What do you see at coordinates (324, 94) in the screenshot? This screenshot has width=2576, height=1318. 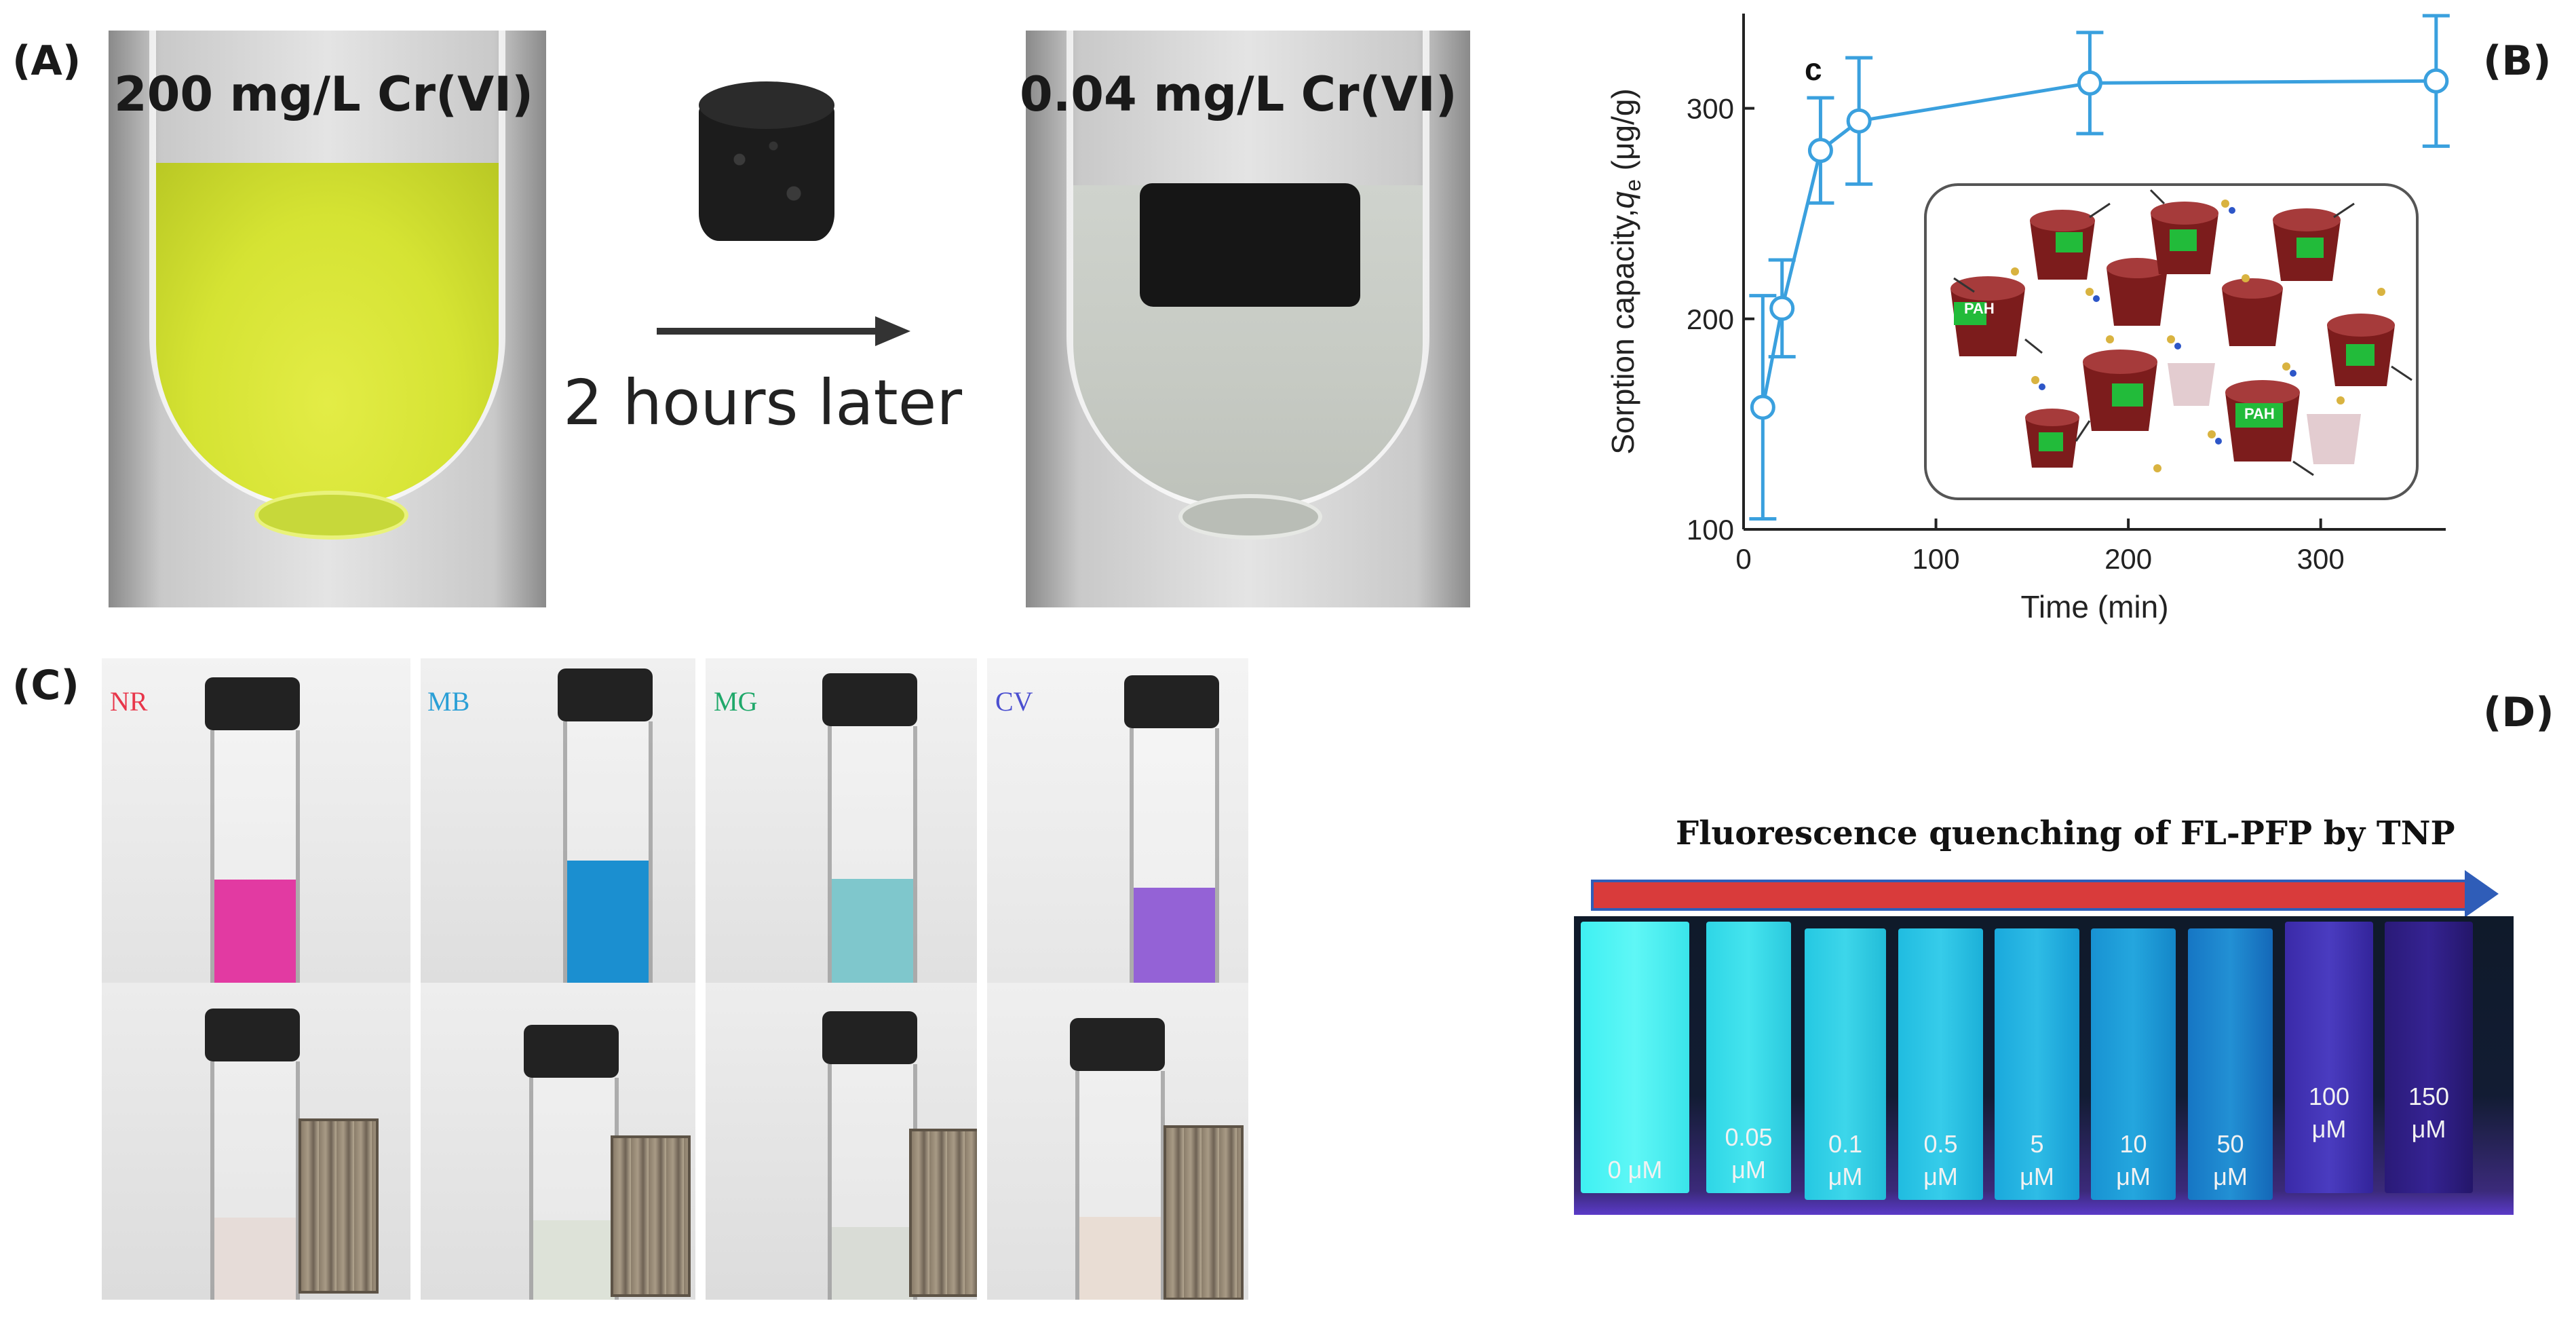 I see `before-concentration-label: 200 mg/L Cr(VI)` at bounding box center [324, 94].